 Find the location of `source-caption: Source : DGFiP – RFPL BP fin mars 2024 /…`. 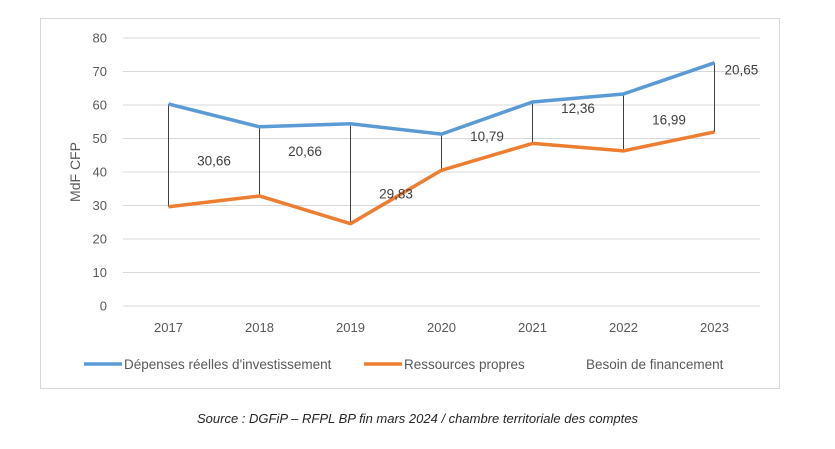

source-caption: Source : DGFiP – RFPL BP fin mars 2024 /… is located at coordinates (417, 418).